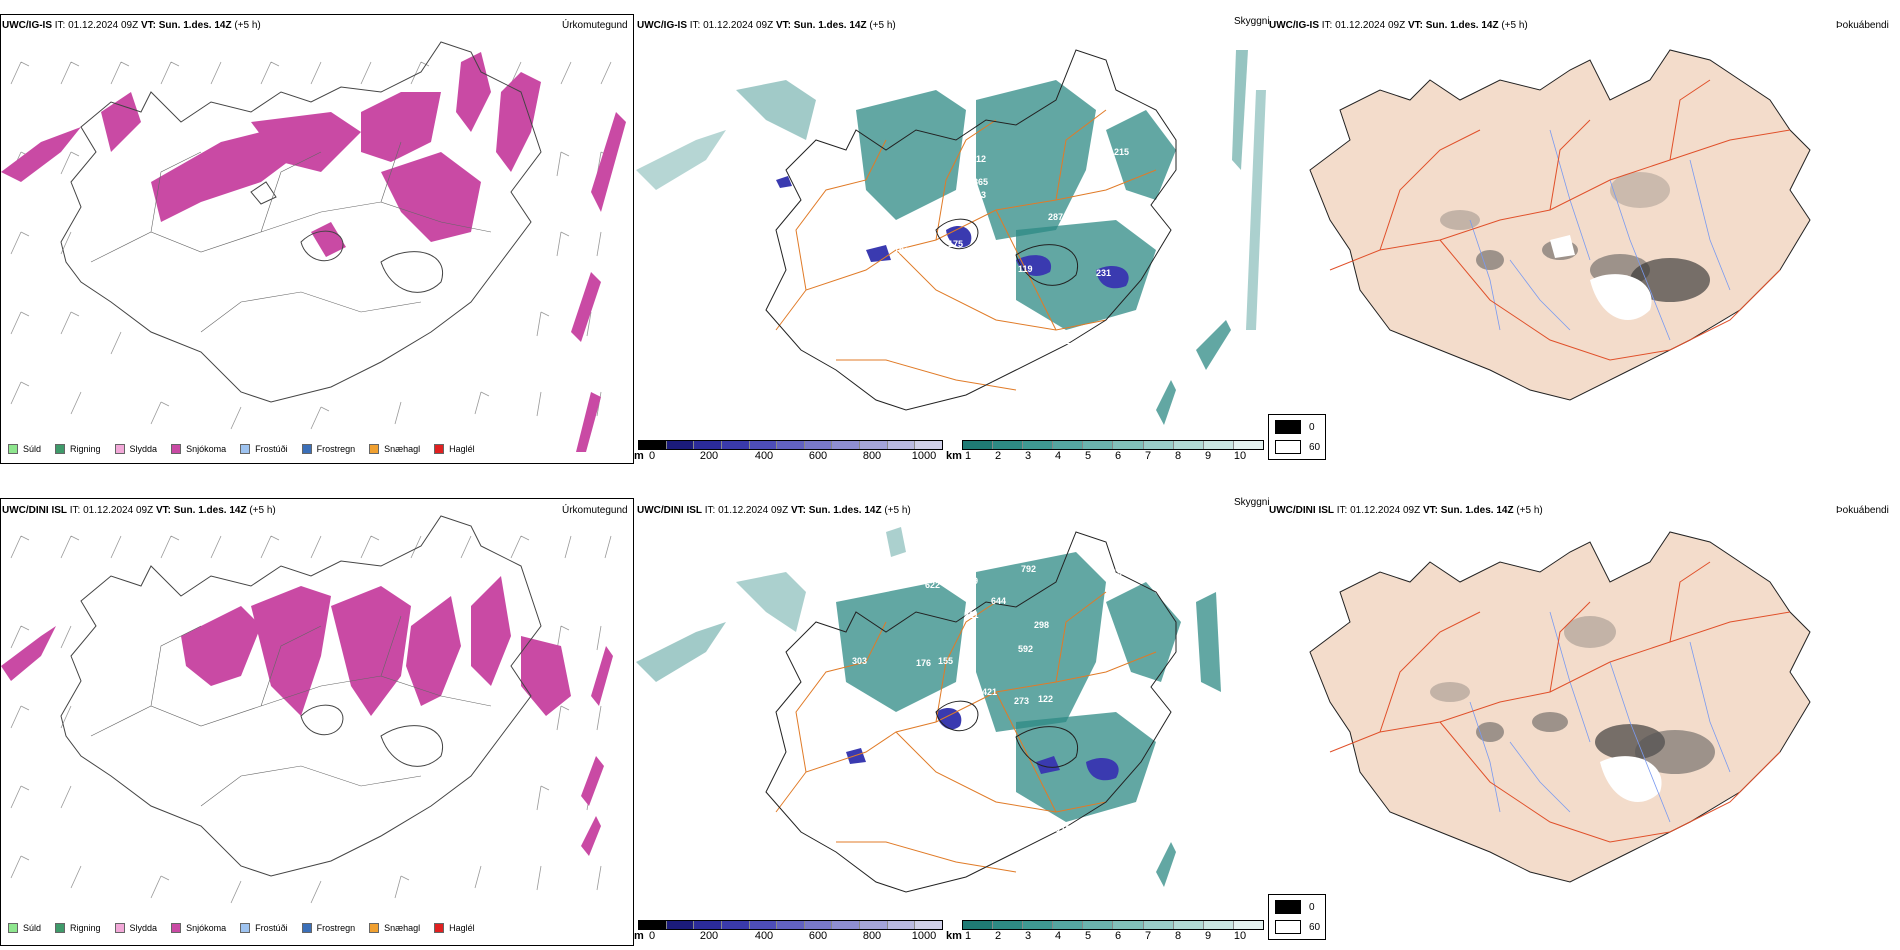  What do you see at coordinates (859, 661) in the screenshot?
I see `cloud-base-label: 303` at bounding box center [859, 661].